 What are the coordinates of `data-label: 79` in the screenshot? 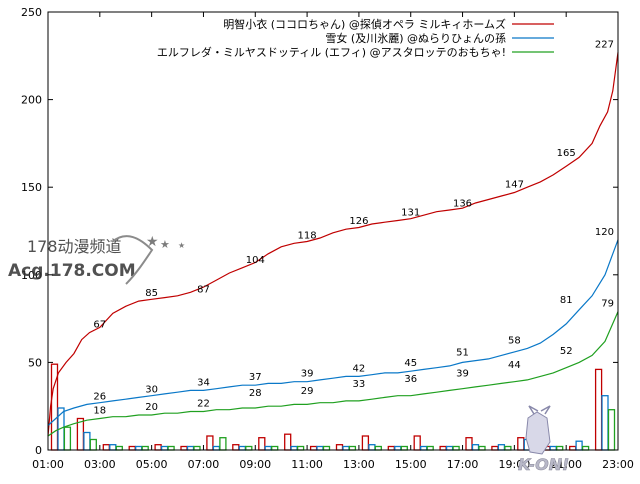 It's located at (607, 304).